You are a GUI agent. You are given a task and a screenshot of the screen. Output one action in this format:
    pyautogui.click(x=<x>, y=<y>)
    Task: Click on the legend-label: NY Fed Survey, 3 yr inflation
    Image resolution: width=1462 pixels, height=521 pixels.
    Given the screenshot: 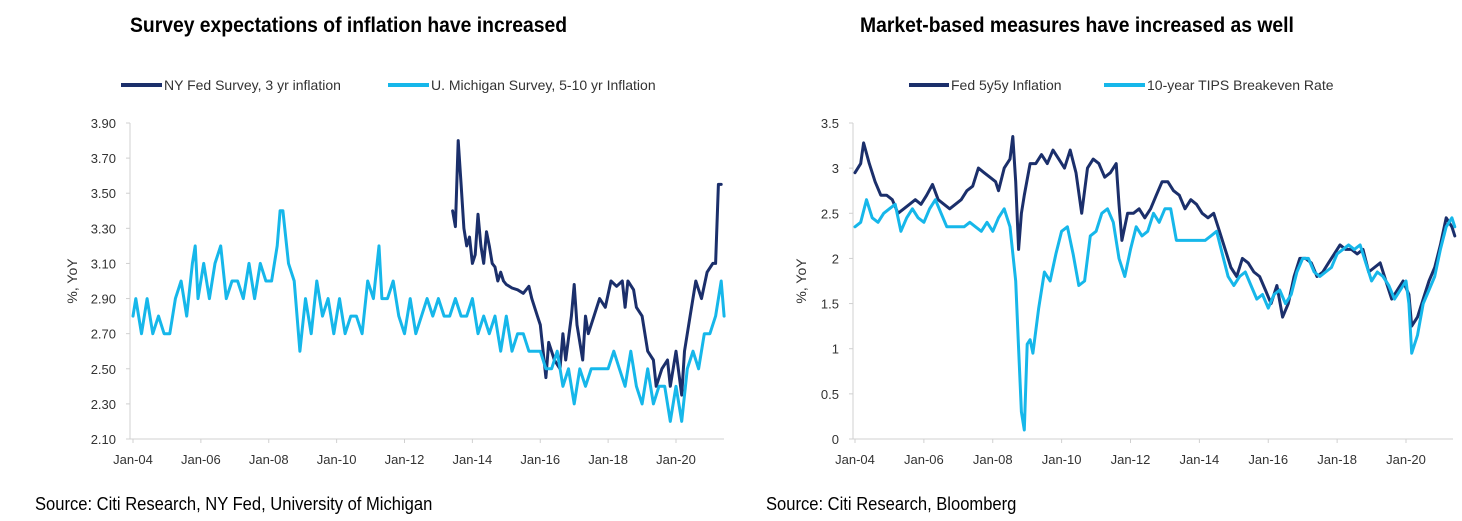 What is the action you would take?
    pyautogui.click(x=252, y=85)
    